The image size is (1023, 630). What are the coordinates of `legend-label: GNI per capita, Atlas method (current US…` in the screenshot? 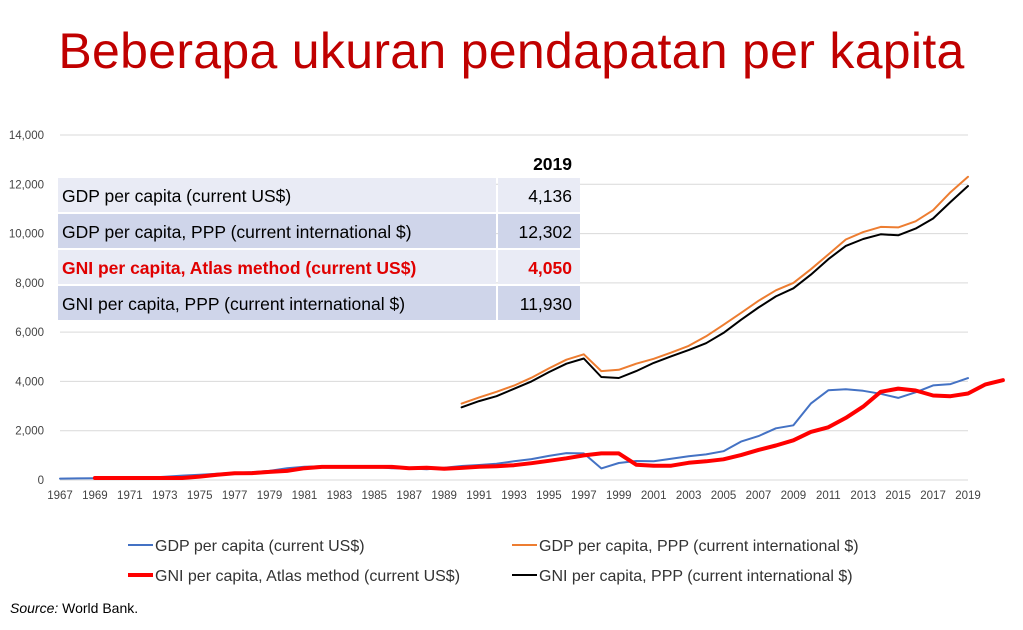 It's located at (307, 576).